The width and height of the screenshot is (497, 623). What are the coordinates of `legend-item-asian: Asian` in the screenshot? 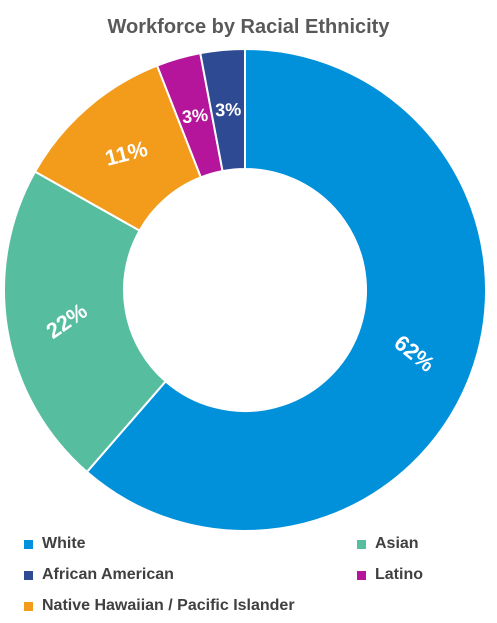 It's located at (388, 544).